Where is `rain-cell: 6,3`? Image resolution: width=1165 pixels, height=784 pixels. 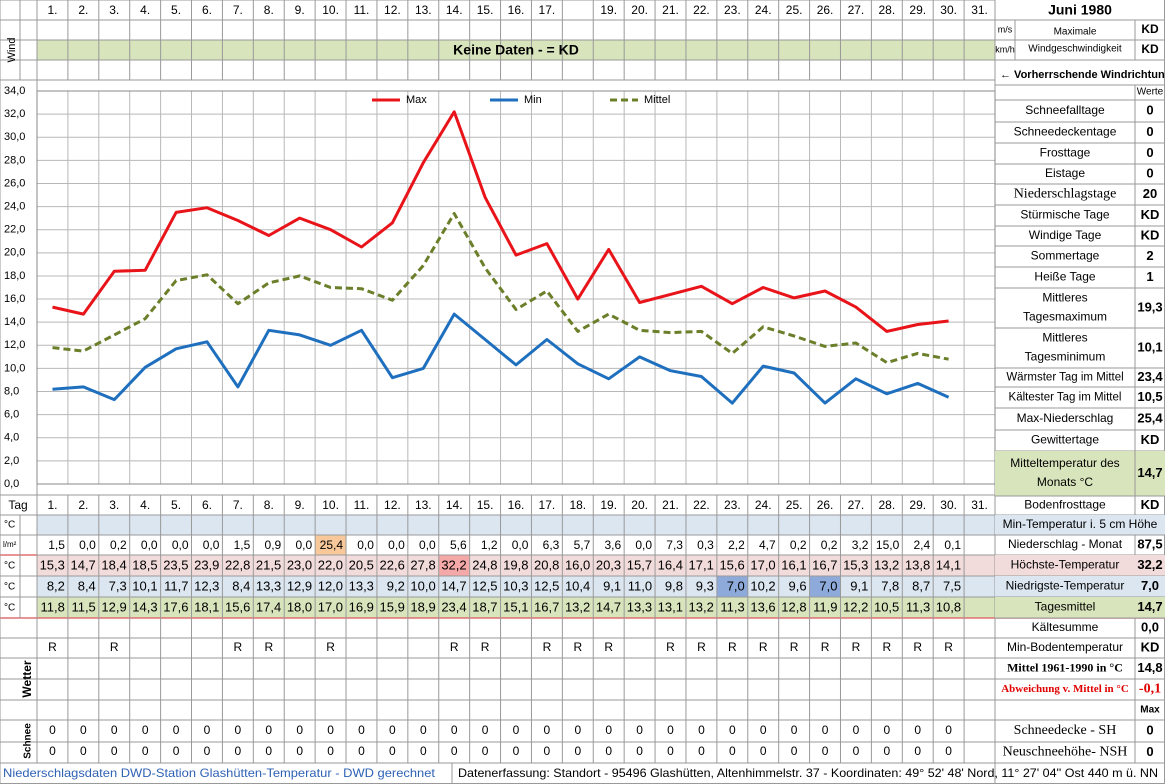 rain-cell: 6,3 is located at coordinates (551, 545).